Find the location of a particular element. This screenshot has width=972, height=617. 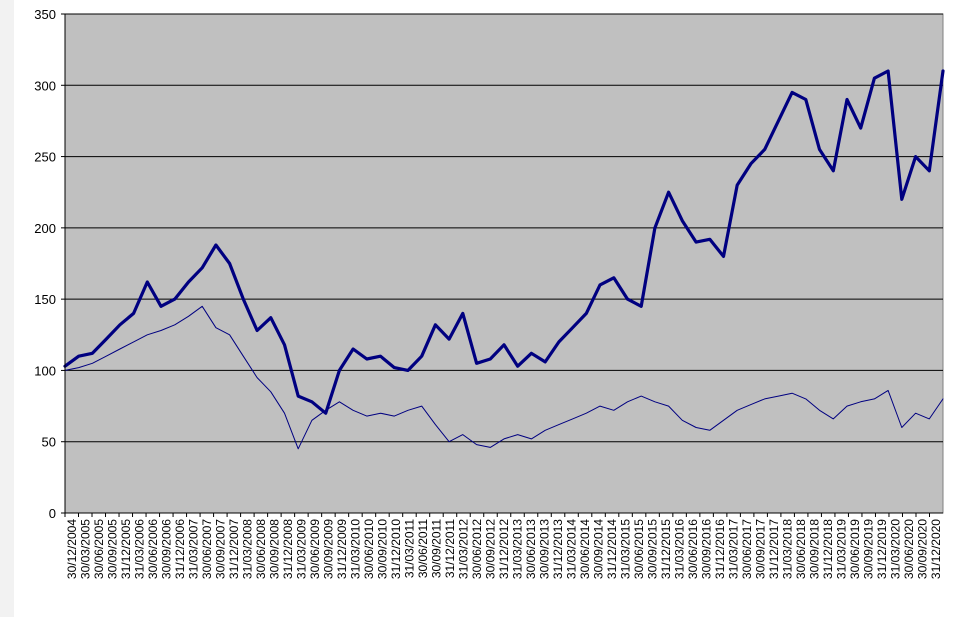

x-tick-label: 30/09/2008 is located at coordinates (274, 549).